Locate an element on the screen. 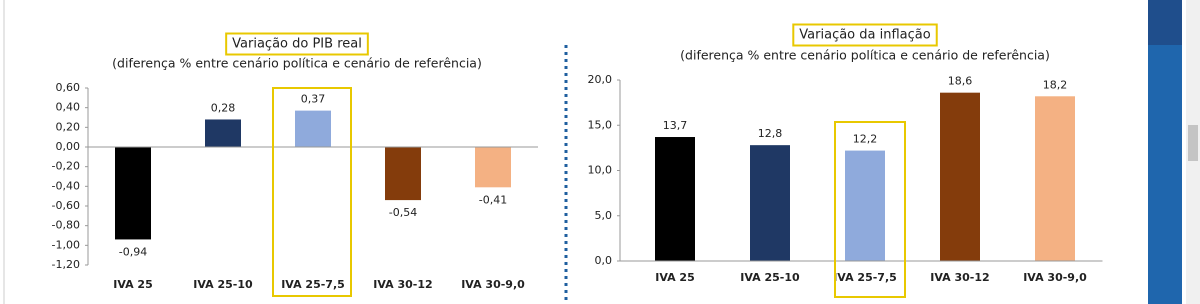  value-label: 18,6 is located at coordinates (960, 81).